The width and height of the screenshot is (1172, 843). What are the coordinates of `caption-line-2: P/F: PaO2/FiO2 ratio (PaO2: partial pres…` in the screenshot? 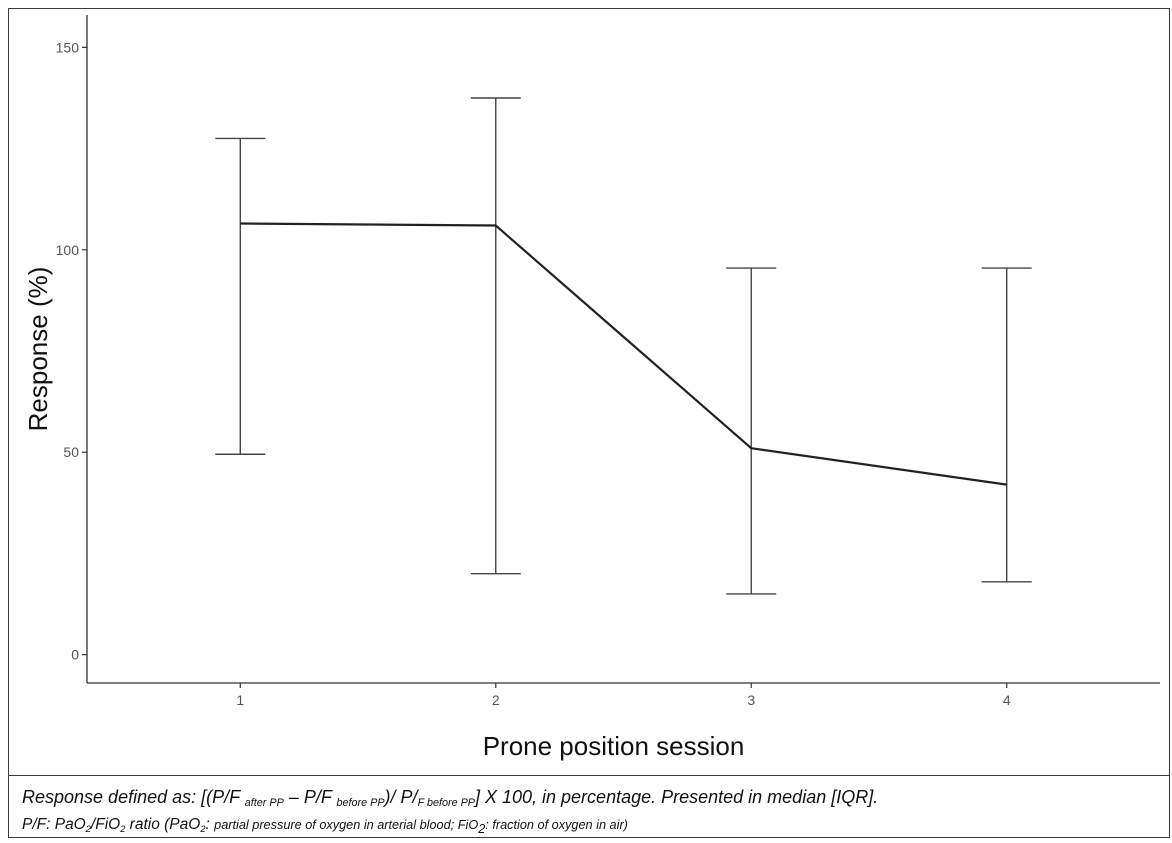 It's located at (596, 827).